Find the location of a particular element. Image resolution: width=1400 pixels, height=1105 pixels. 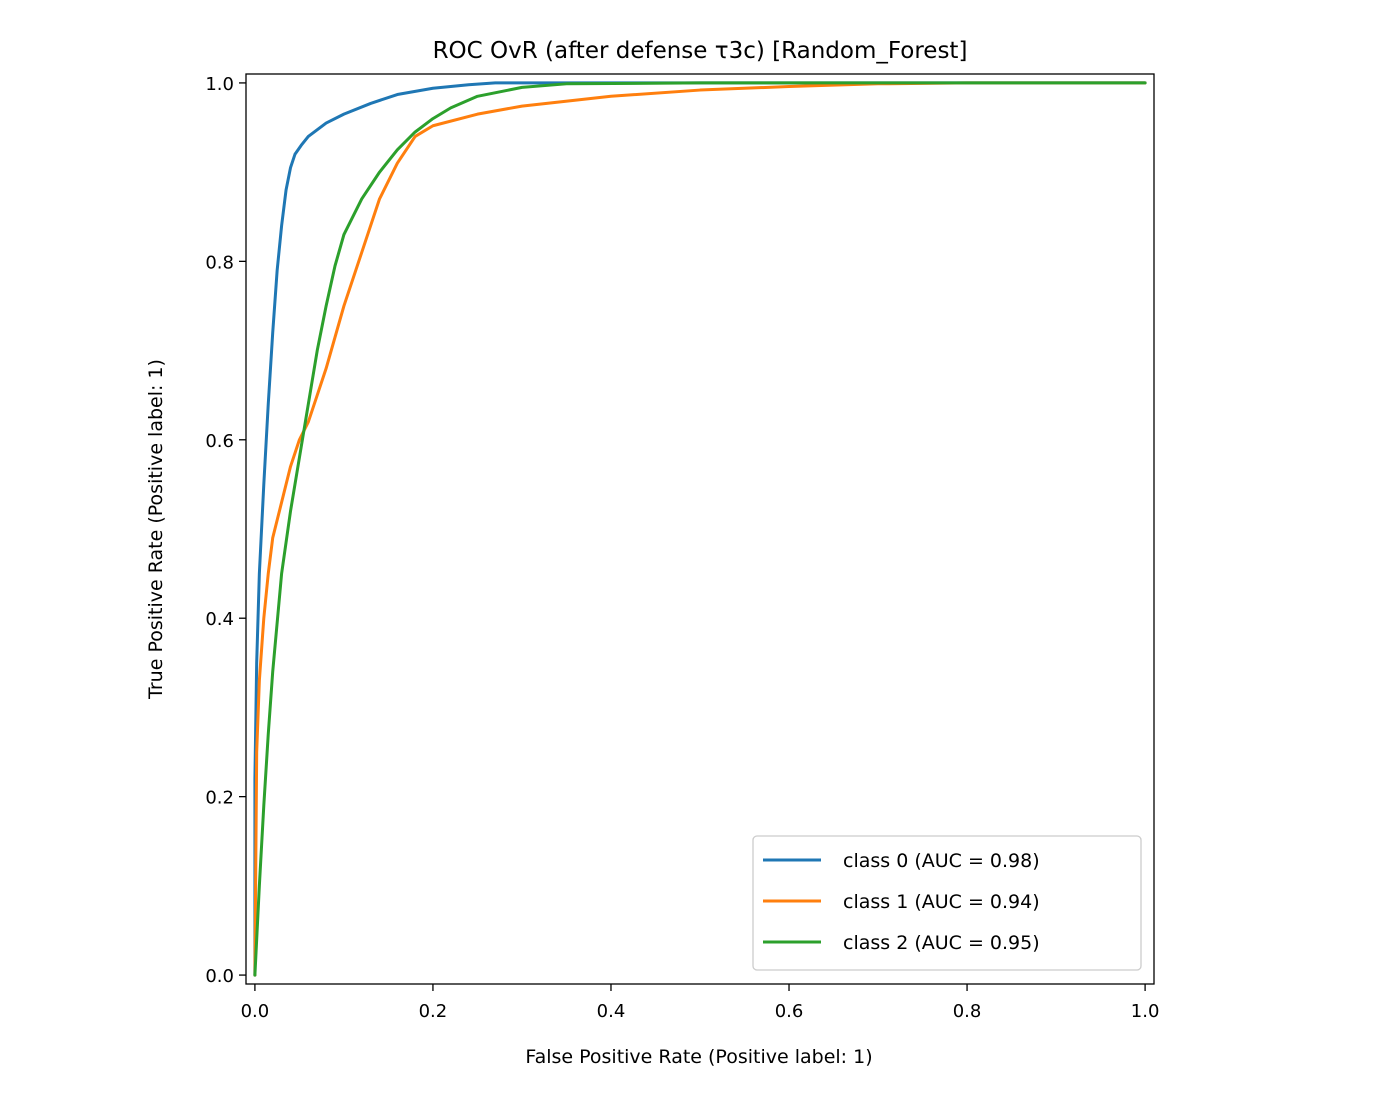

x-axis-label: False Positive Rate (Positive label: 1) is located at coordinates (698, 1057).